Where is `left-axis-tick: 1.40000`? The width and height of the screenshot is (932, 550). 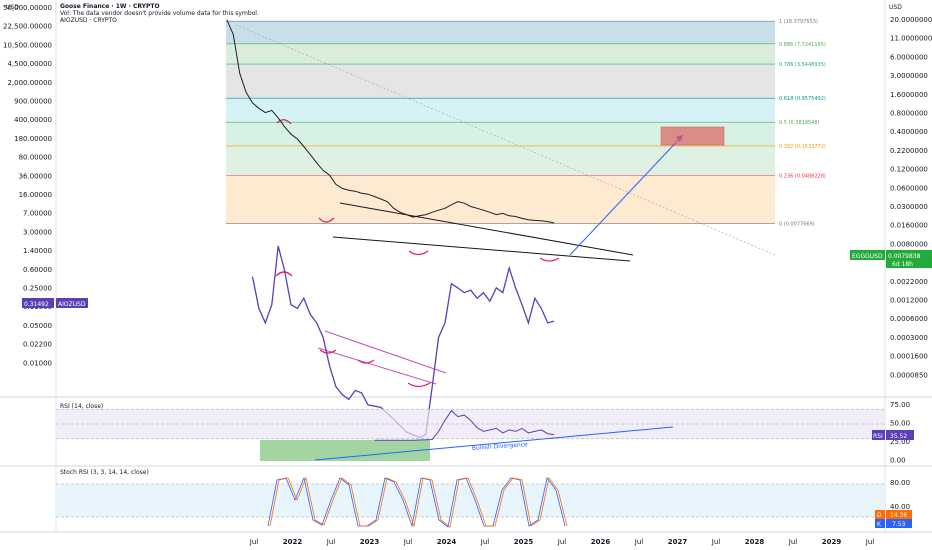
left-axis-tick: 1.40000 is located at coordinates (37, 251).